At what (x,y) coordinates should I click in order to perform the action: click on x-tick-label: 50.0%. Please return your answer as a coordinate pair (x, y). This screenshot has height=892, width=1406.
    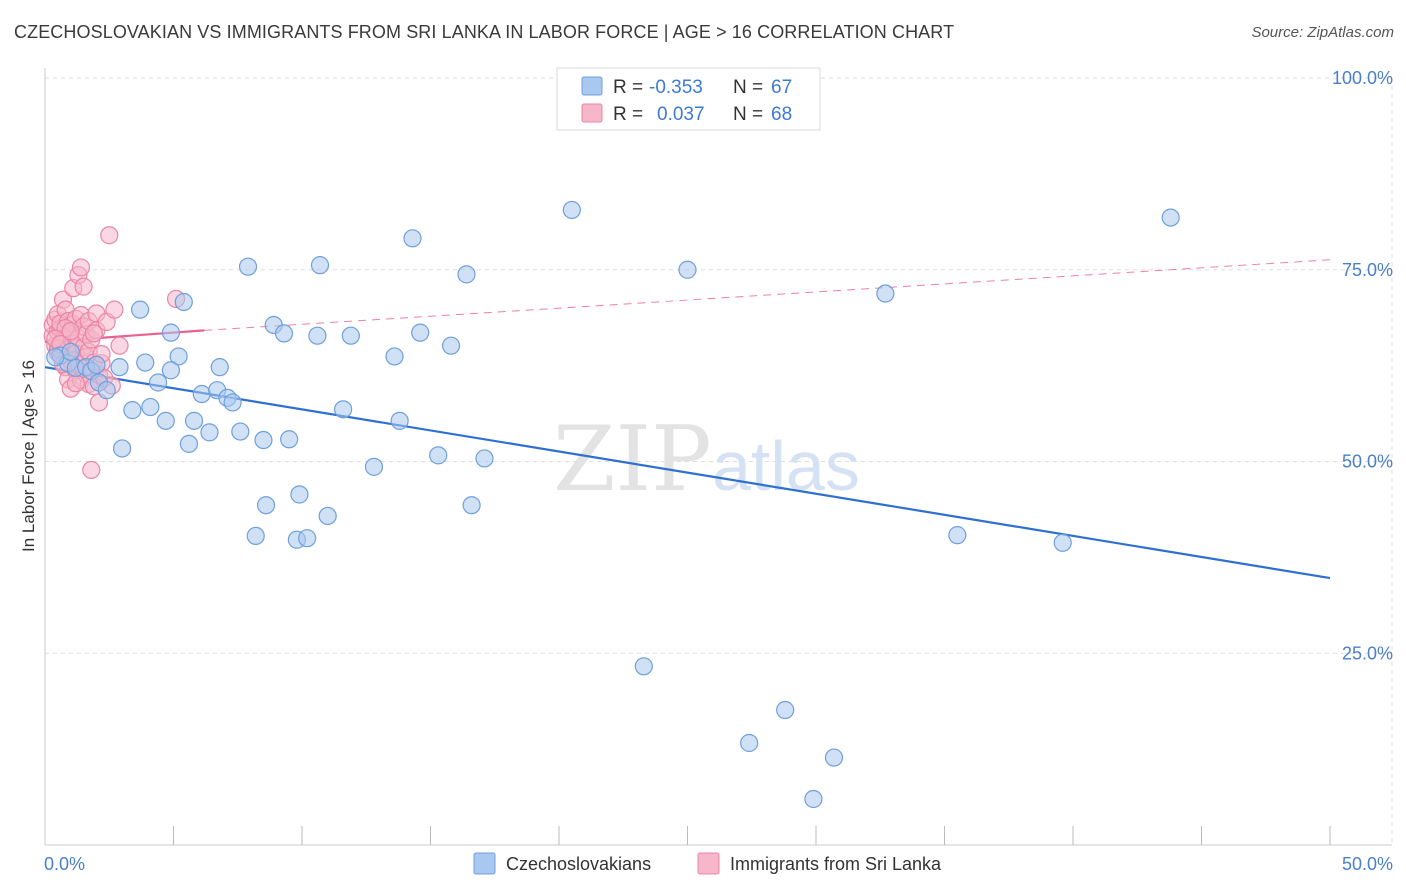
    Looking at the image, I should click on (1367, 864).